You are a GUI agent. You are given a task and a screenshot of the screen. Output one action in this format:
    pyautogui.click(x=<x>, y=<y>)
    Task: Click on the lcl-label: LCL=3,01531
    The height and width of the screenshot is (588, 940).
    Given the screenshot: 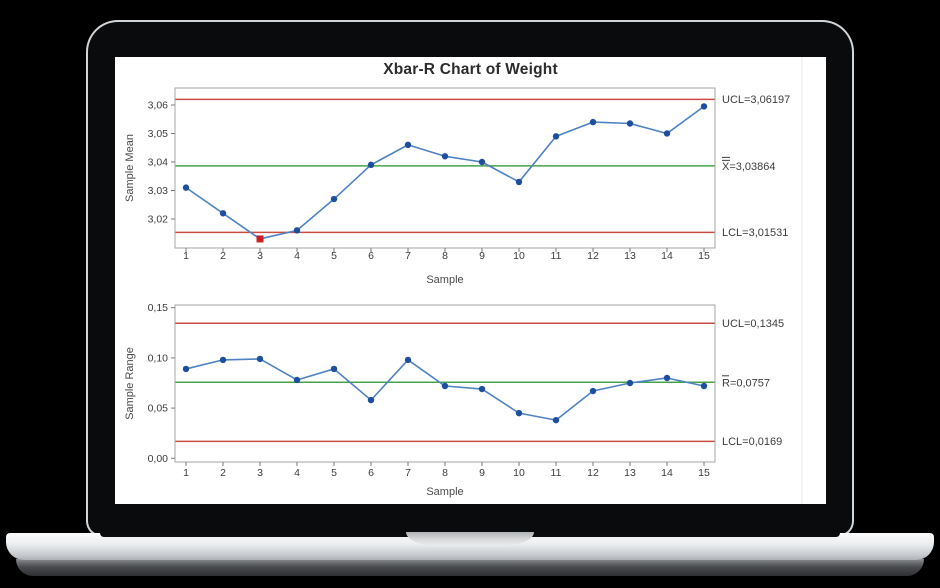 What is the action you would take?
    pyautogui.click(x=755, y=233)
    